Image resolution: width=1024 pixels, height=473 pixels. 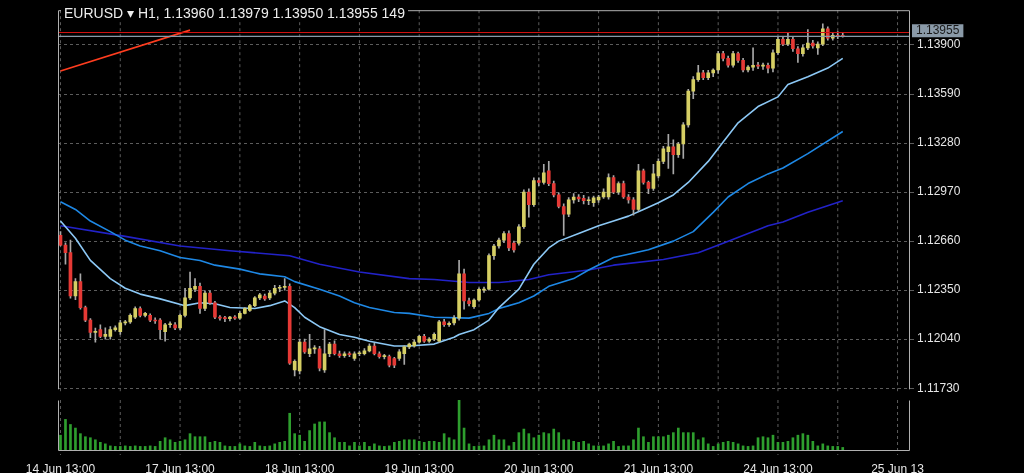 I want to click on y-tick-label: 1.13590, so click(x=939, y=93).